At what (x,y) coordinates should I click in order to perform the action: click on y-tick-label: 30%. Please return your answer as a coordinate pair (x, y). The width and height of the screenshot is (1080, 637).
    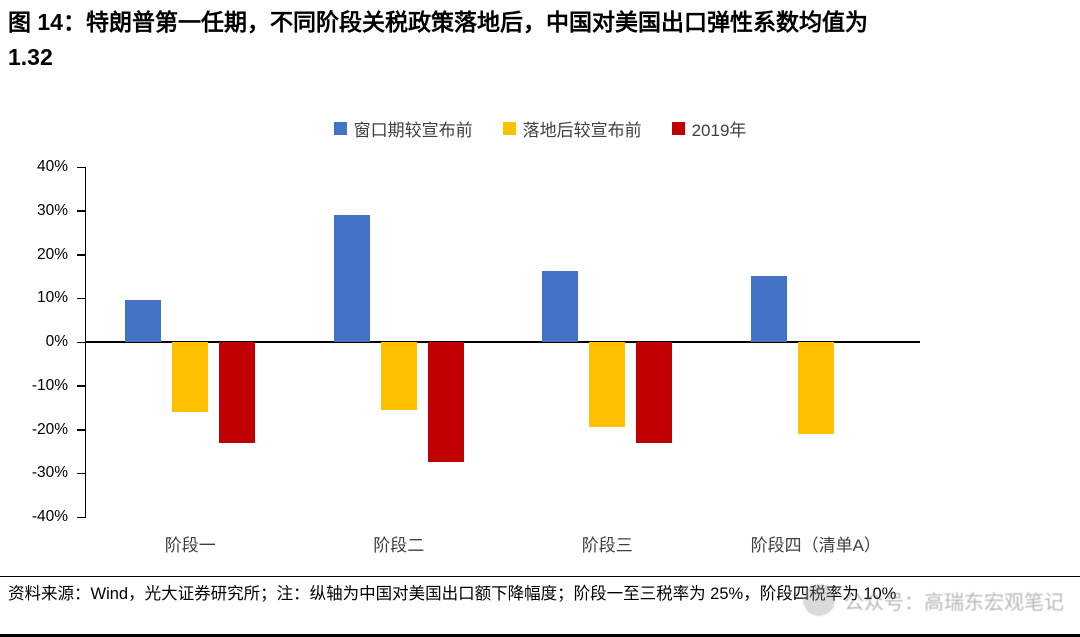
    Looking at the image, I should click on (52, 210).